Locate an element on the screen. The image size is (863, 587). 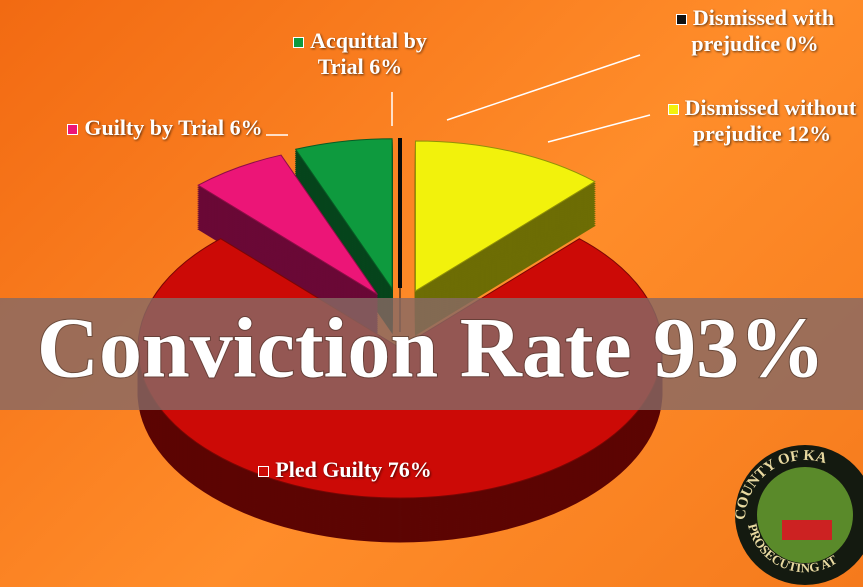
data-label: Pled Guilty 76% is located at coordinates (345, 470).